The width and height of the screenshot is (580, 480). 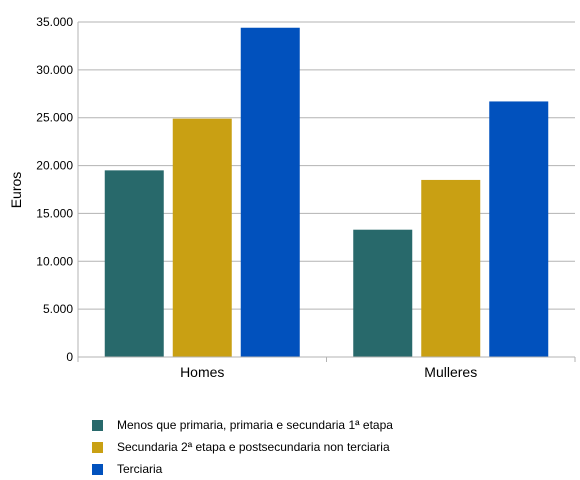 I want to click on legend-label: Terciaria, so click(x=140, y=469).